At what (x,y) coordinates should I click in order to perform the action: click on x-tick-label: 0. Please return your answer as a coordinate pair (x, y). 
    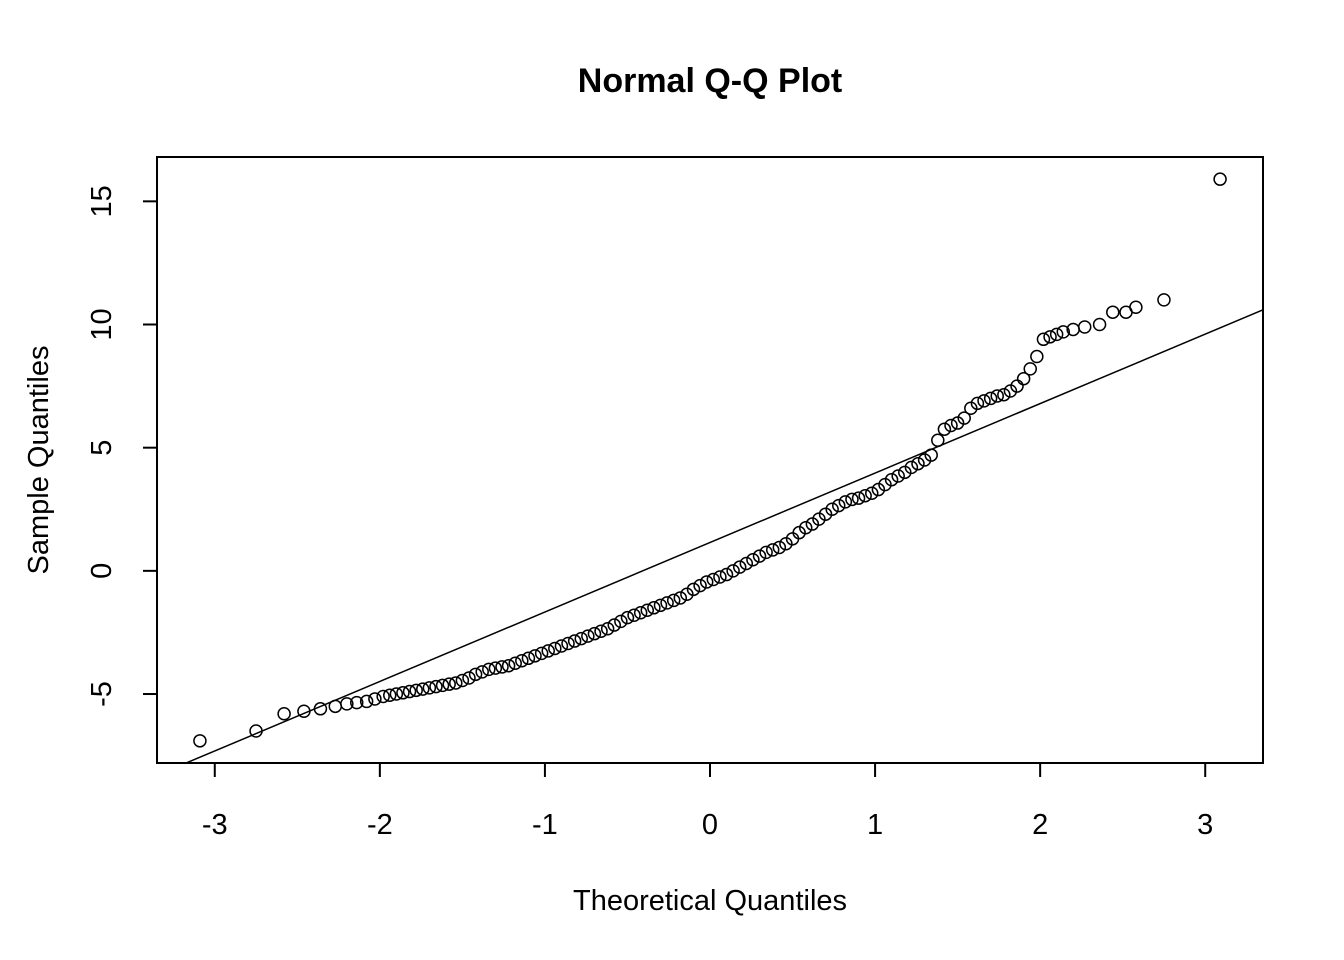
    Looking at the image, I should click on (710, 825).